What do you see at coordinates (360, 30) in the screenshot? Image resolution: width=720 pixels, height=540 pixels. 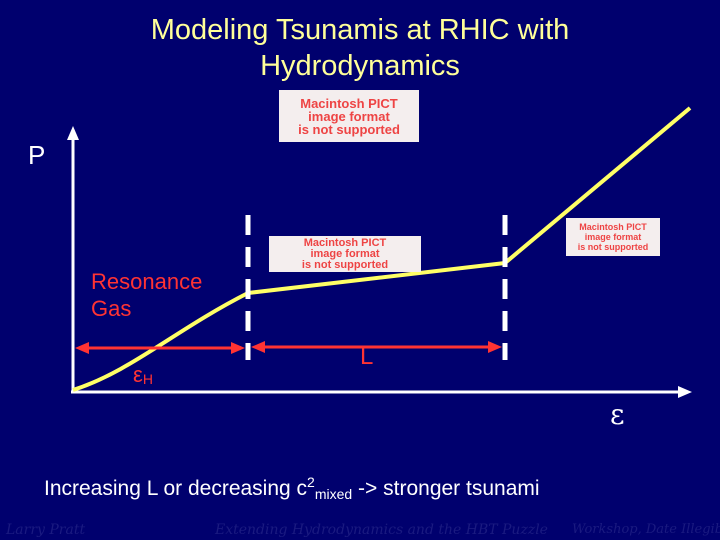 I see `title-line-1: Modeling Tsunamis at RHIC with` at bounding box center [360, 30].